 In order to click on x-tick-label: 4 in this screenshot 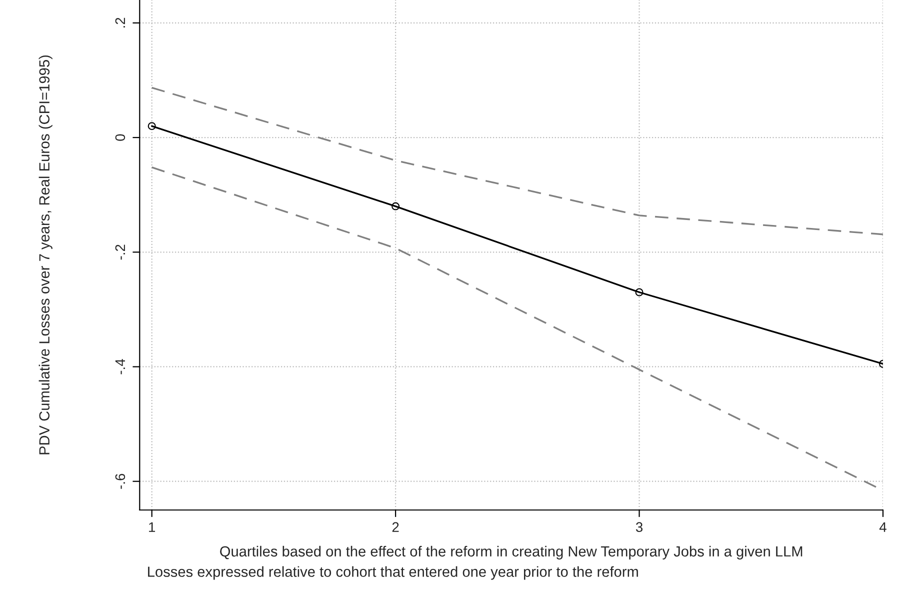, I will do `click(882, 527)`.